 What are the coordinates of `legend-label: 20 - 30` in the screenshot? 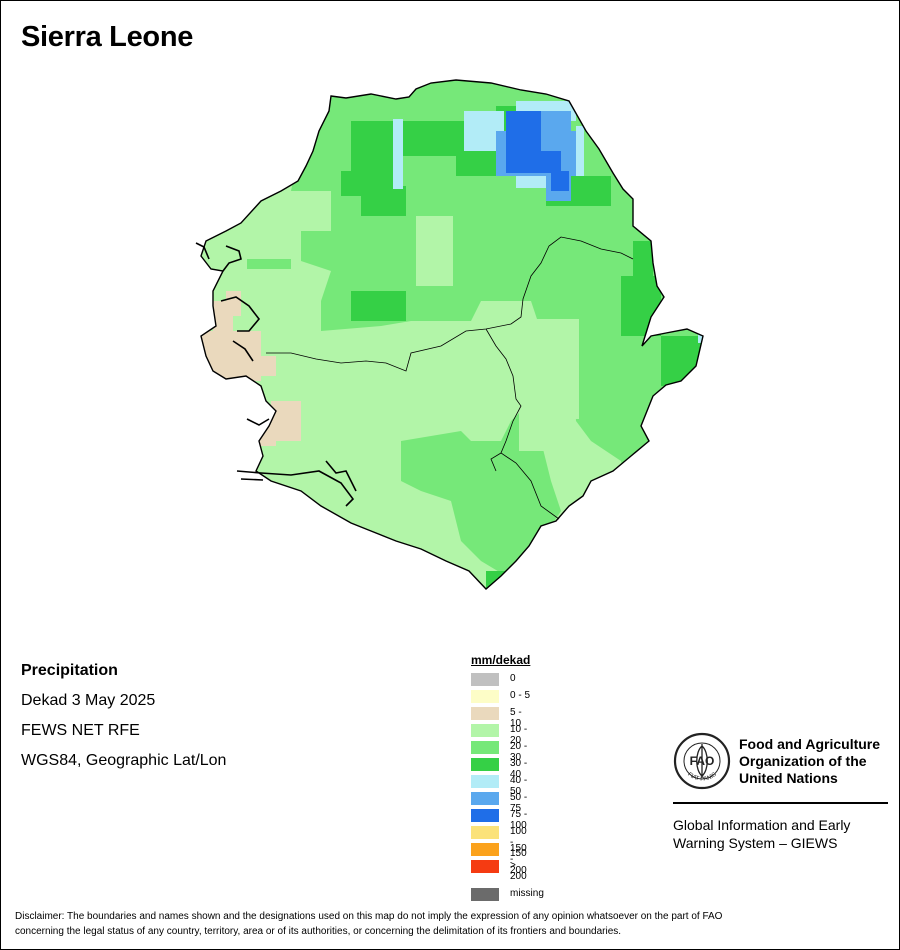 It's located at (519, 752).